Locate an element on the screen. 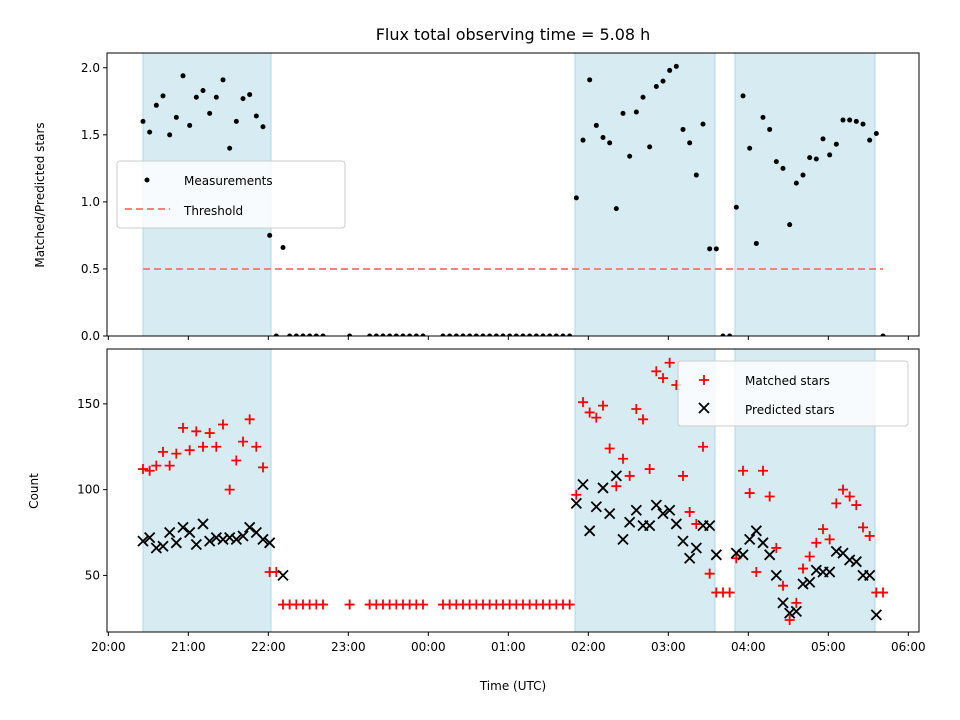 This screenshot has width=960, height=720. x-tick-label: 21:00 is located at coordinates (188, 647).